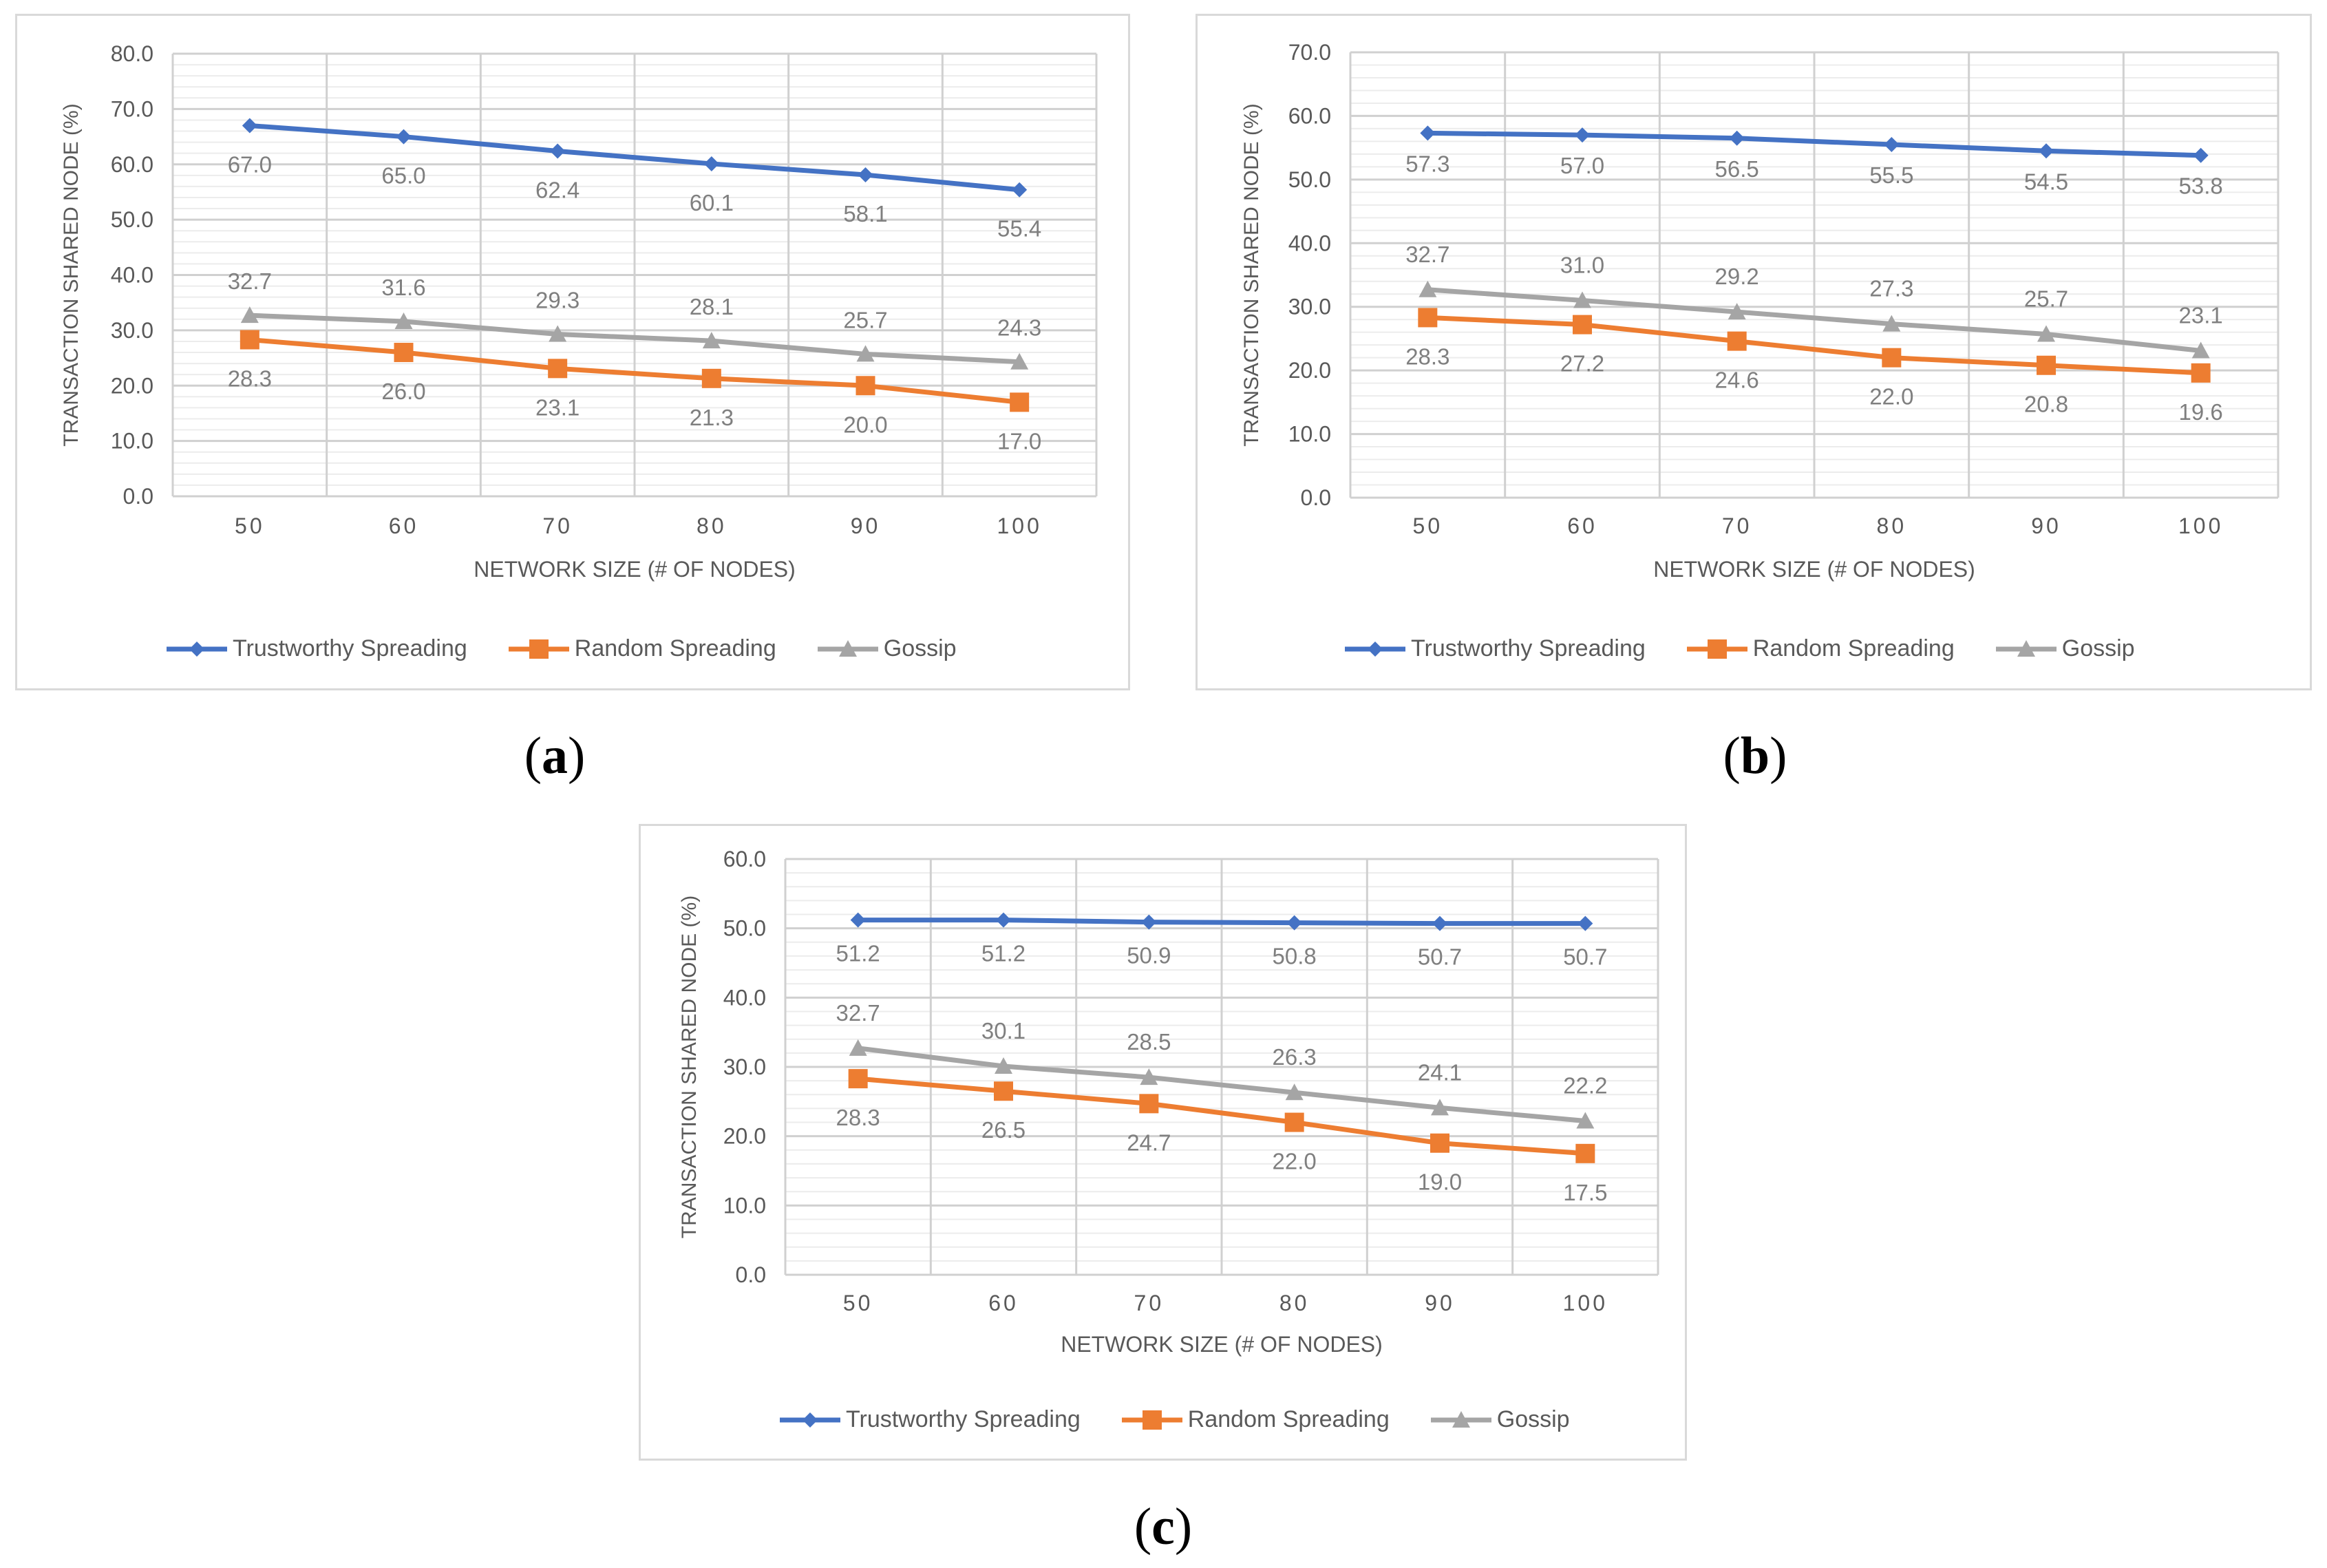 The height and width of the screenshot is (1568, 2327). I want to click on trust-data-label: 56.5, so click(1737, 169).